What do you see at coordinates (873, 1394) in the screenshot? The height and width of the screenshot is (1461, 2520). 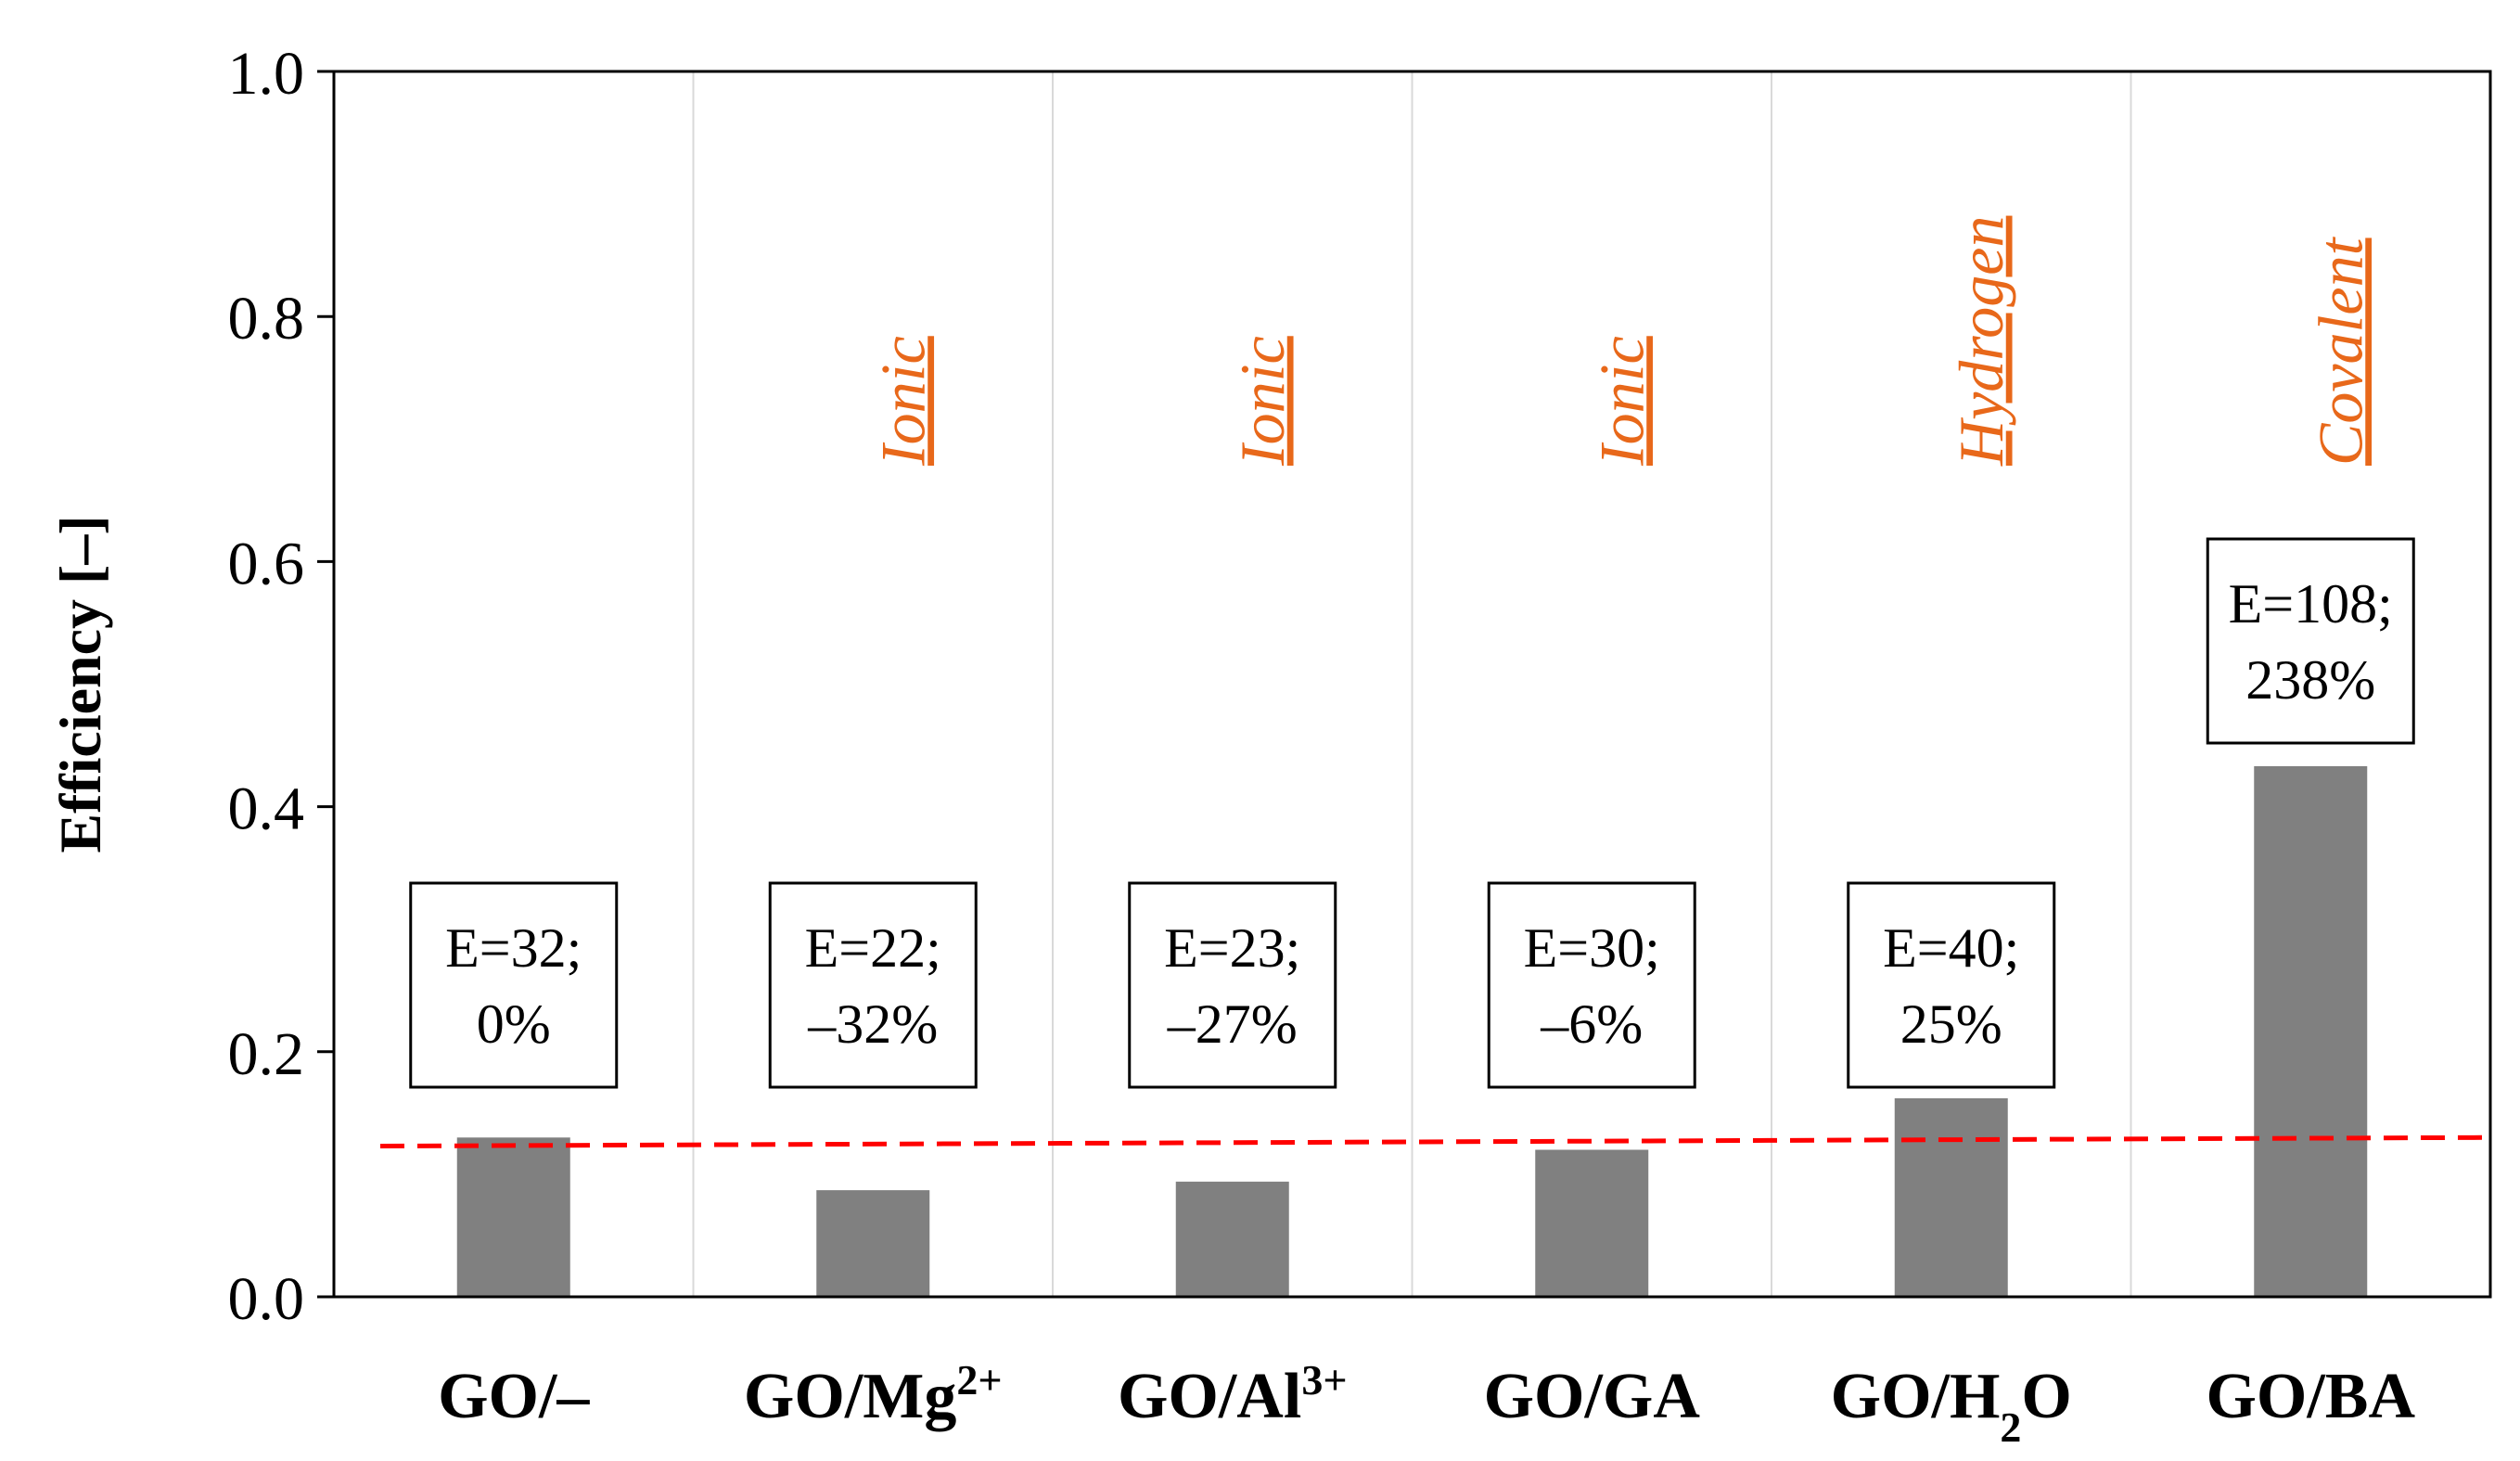 I see `x-category-label: GO/Mg2+` at bounding box center [873, 1394].